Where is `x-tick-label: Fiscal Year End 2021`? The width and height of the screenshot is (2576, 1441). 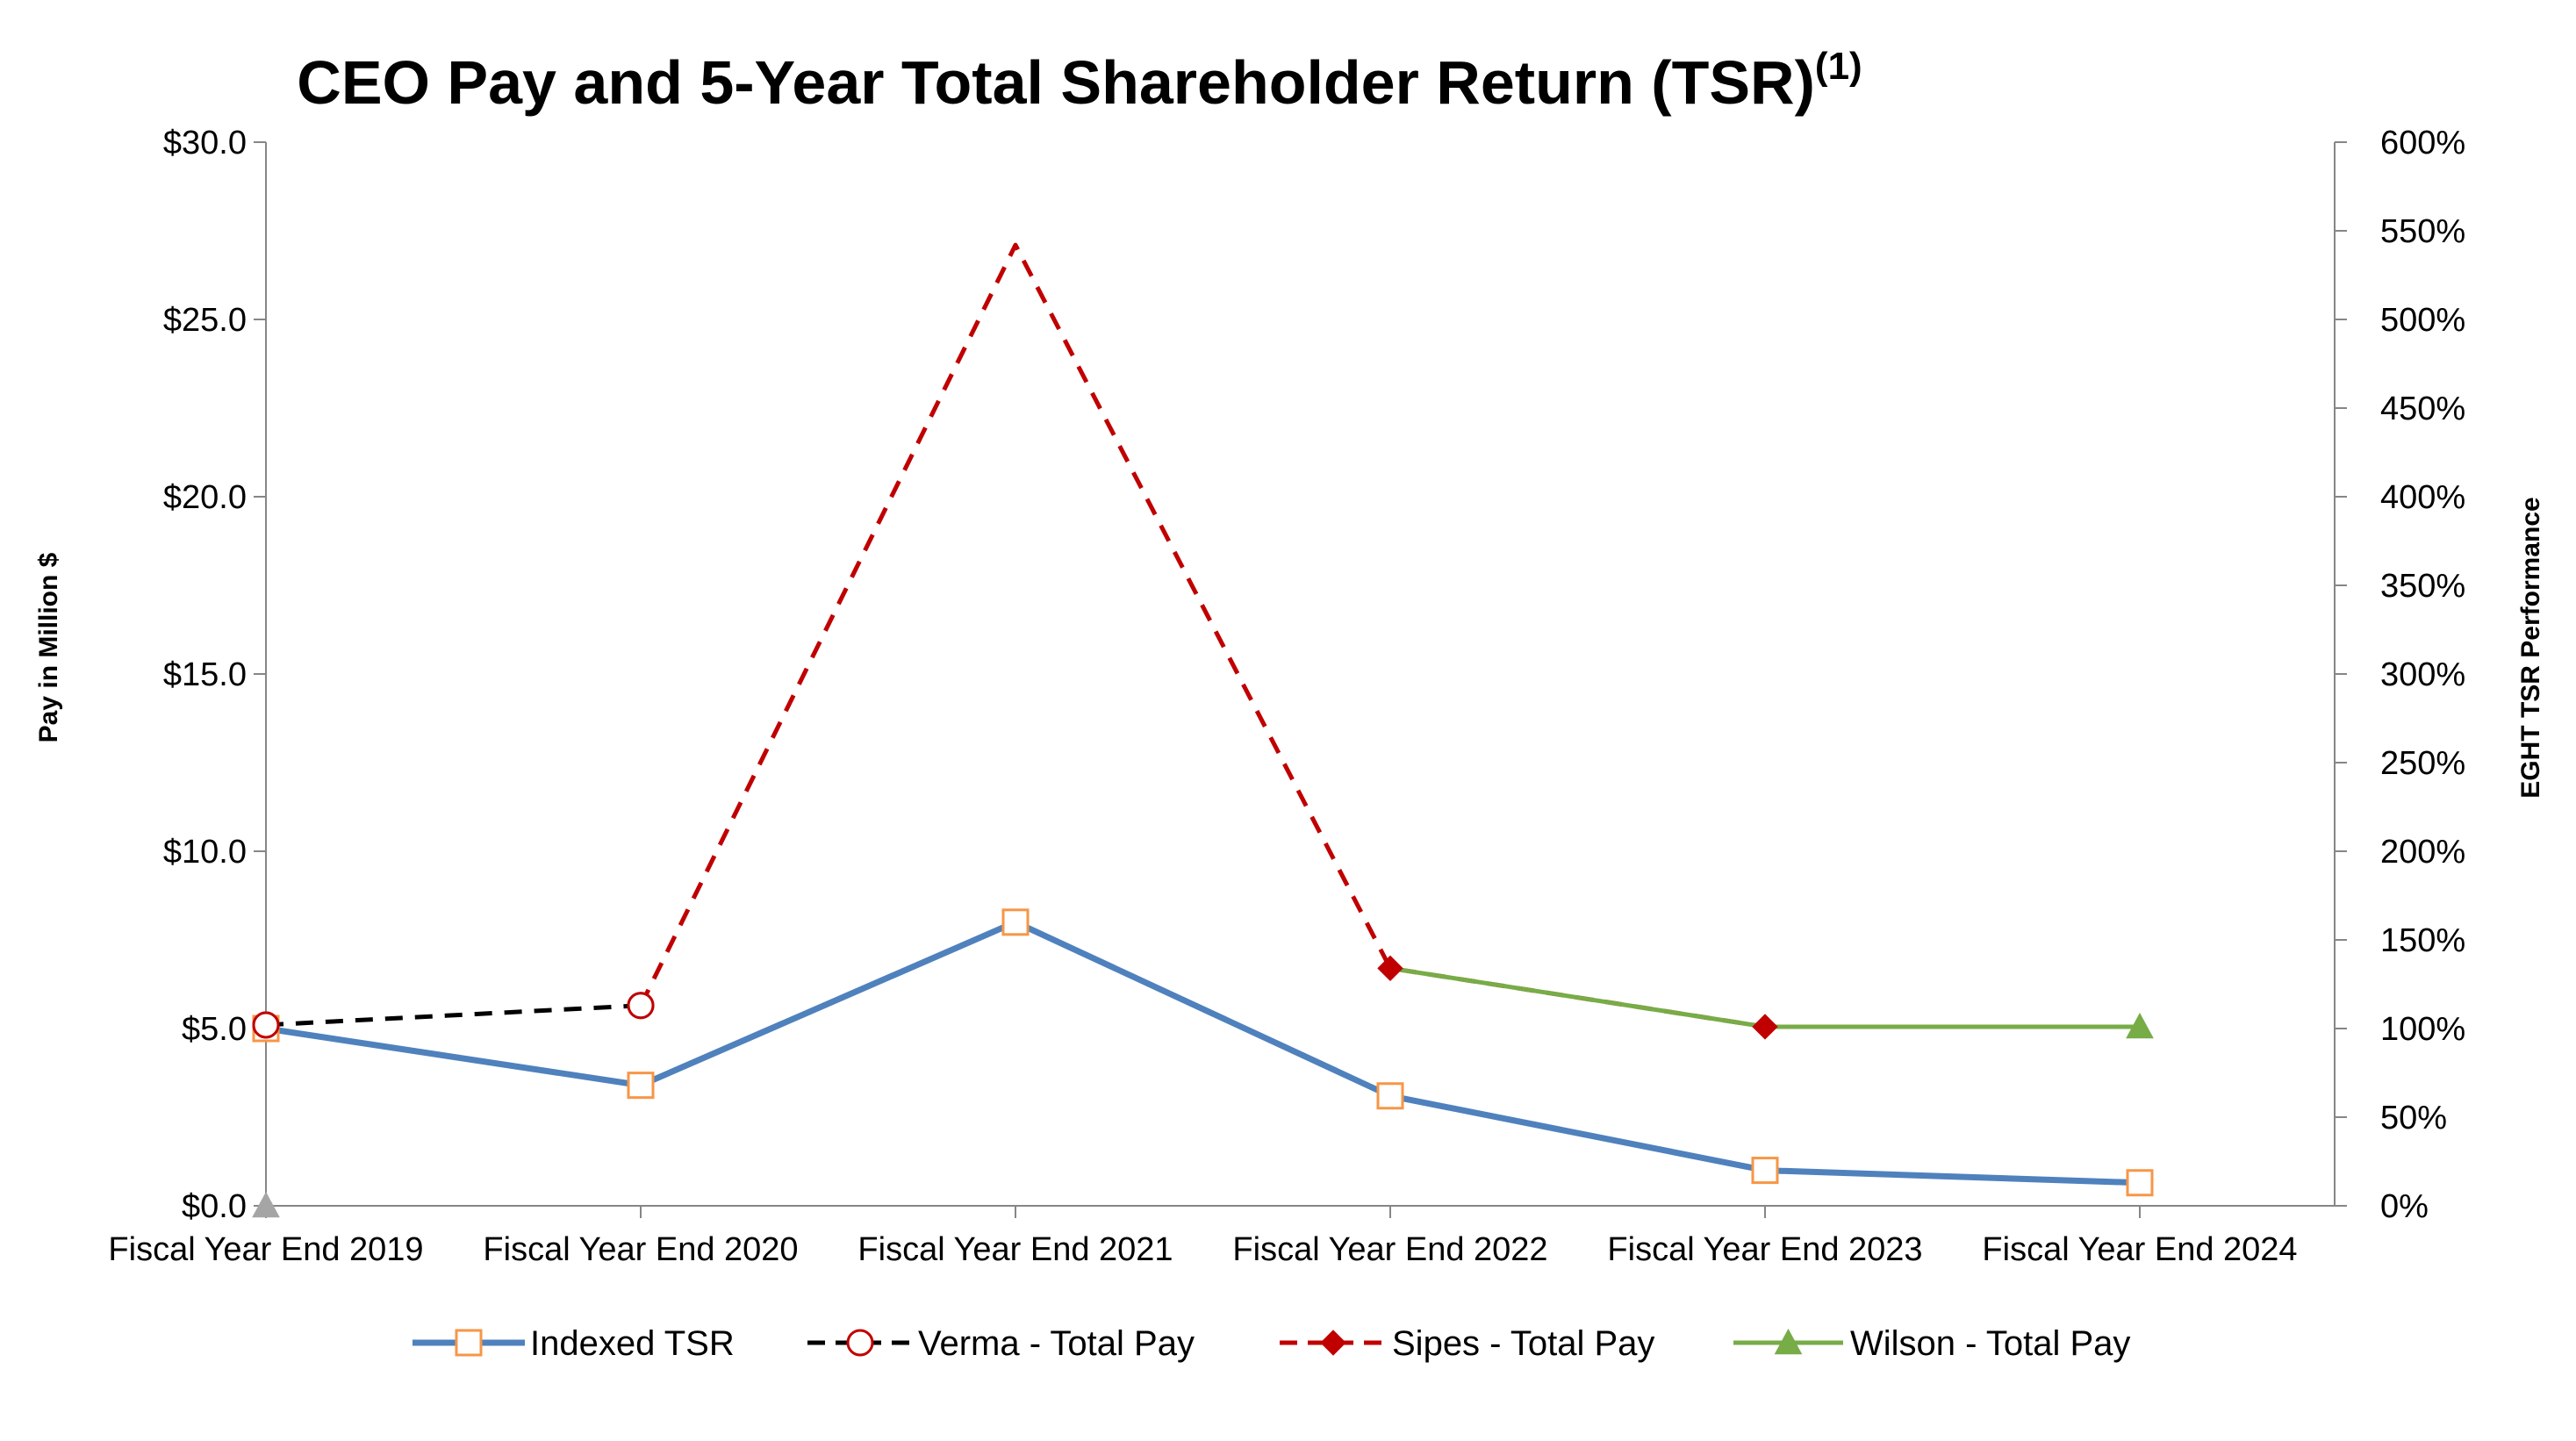
x-tick-label: Fiscal Year End 2021 is located at coordinates (1015, 1249).